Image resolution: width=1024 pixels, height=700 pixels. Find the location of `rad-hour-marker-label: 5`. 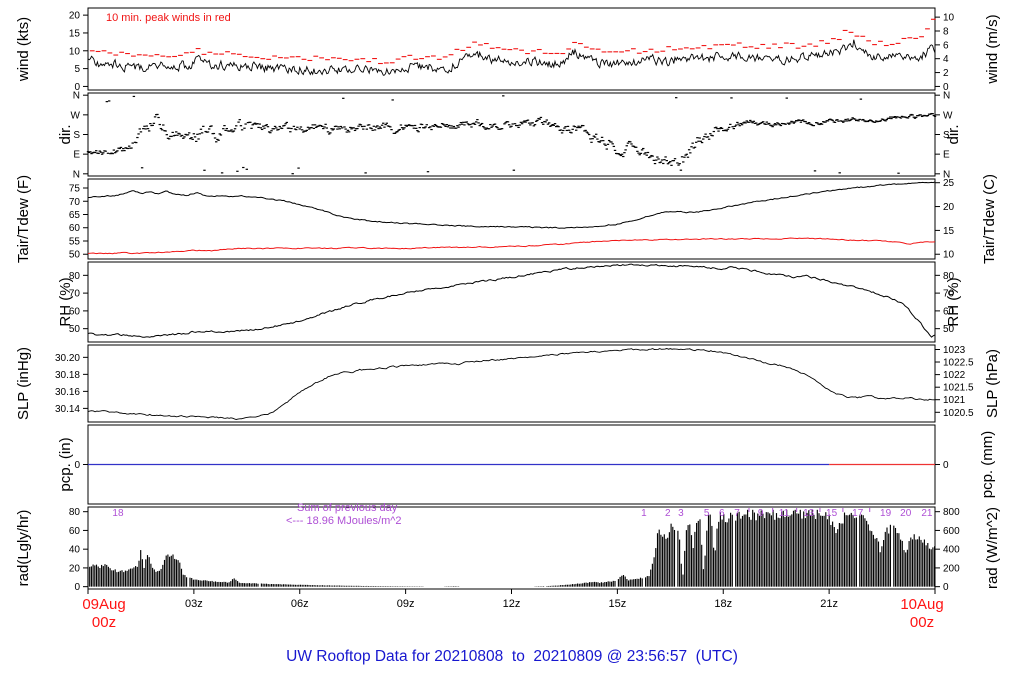

rad-hour-marker-label: 5 is located at coordinates (707, 513).